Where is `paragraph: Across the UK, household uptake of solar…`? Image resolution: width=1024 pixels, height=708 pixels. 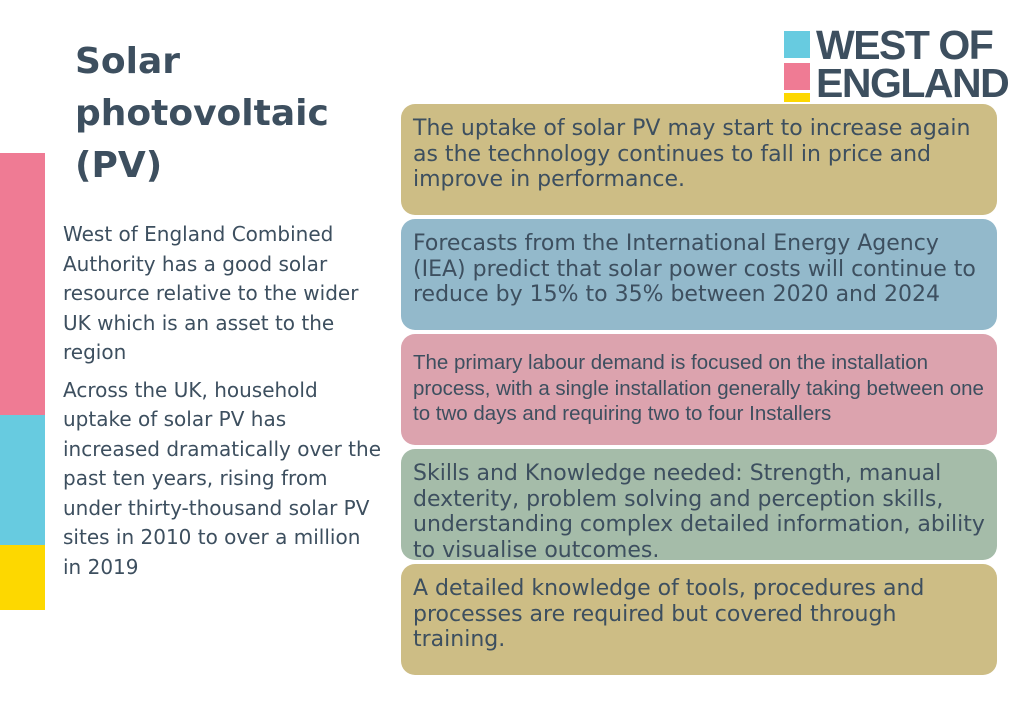 paragraph: Across the UK, household uptake of solar… is located at coordinates (222, 478).